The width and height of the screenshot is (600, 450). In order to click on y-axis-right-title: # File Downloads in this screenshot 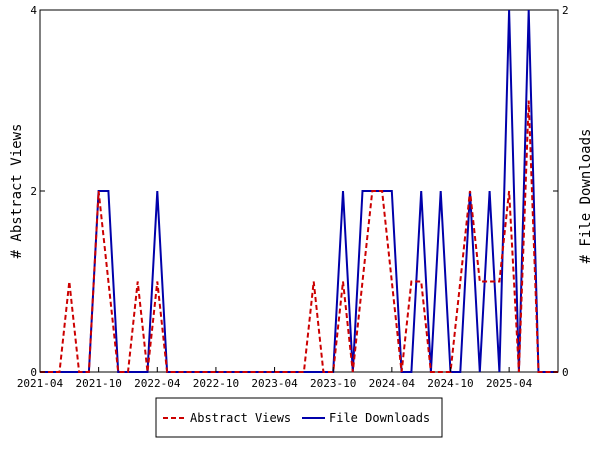, I will do `click(586, 196)`.